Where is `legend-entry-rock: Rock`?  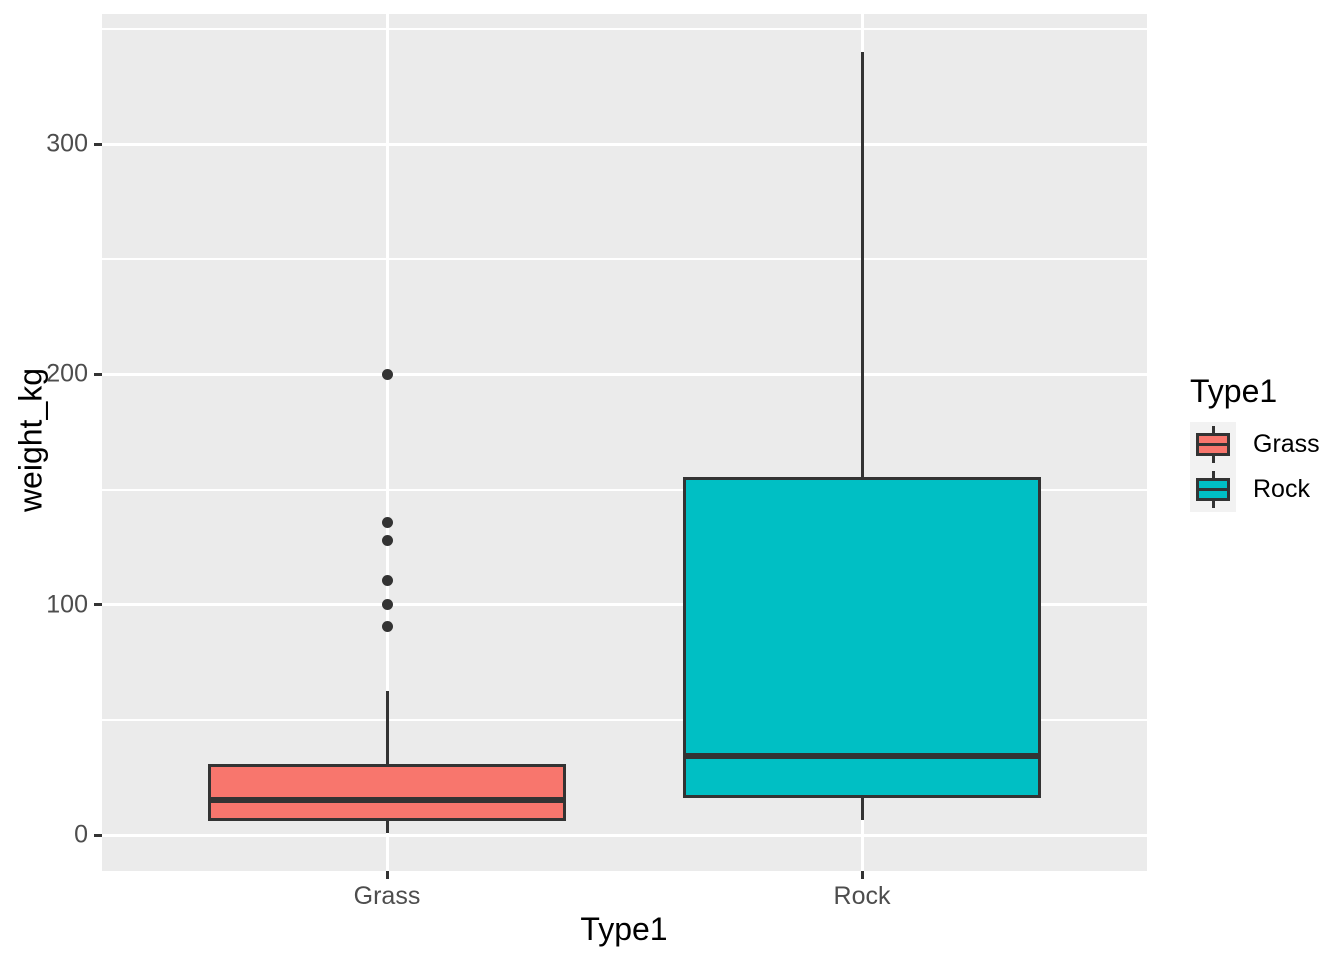
legend-entry-rock: Rock is located at coordinates (1255, 490).